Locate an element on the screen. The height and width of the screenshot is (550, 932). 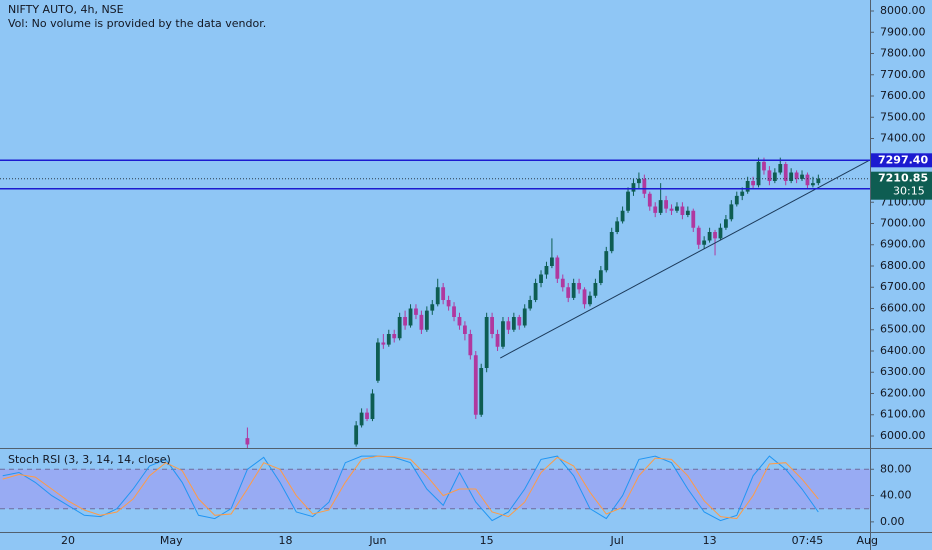
y-tick-label: 6700.00 is located at coordinates (903, 286).